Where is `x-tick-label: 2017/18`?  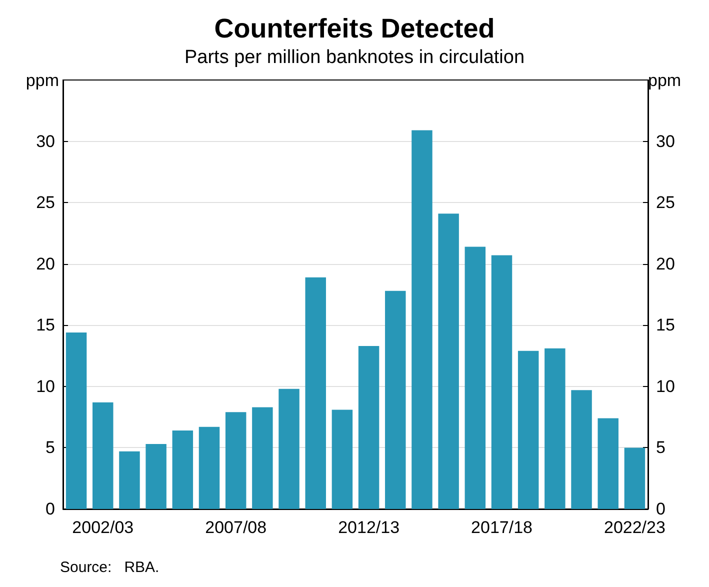
x-tick-label: 2017/18 is located at coordinates (501, 527).